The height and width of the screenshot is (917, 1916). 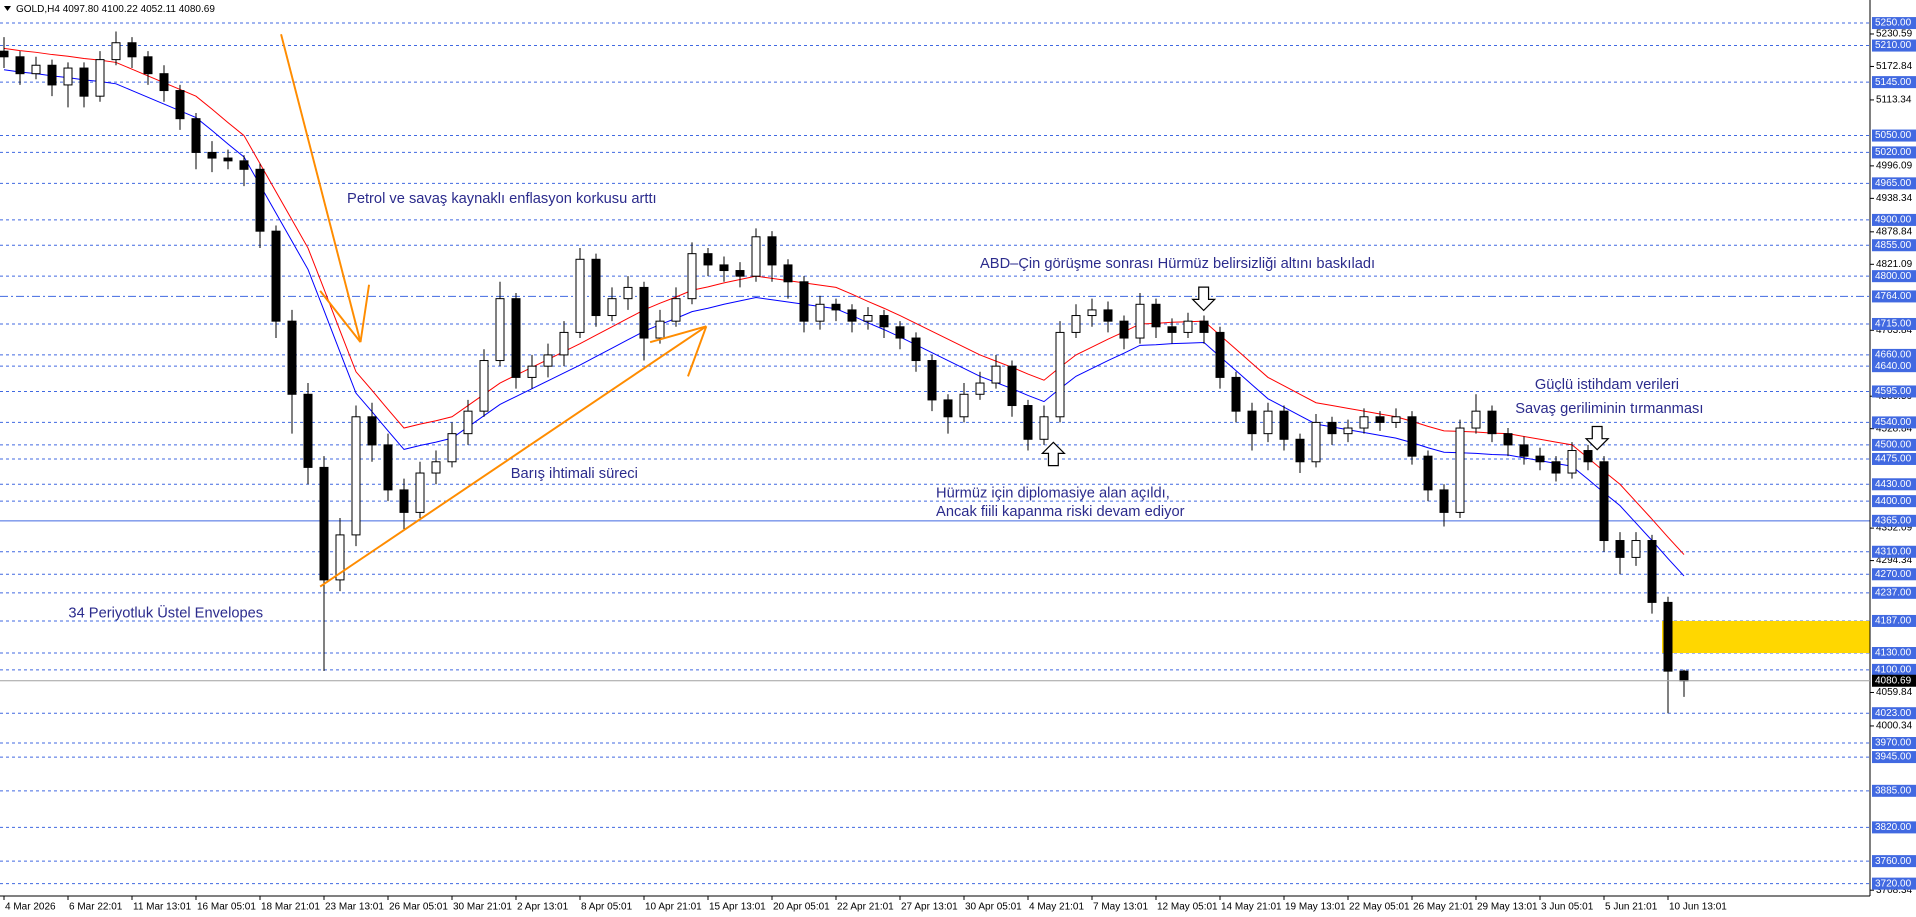 I want to click on header-text: GOLD,H4 4097.80 4100.22 4052.11 4080.69, so click(x=115, y=9).